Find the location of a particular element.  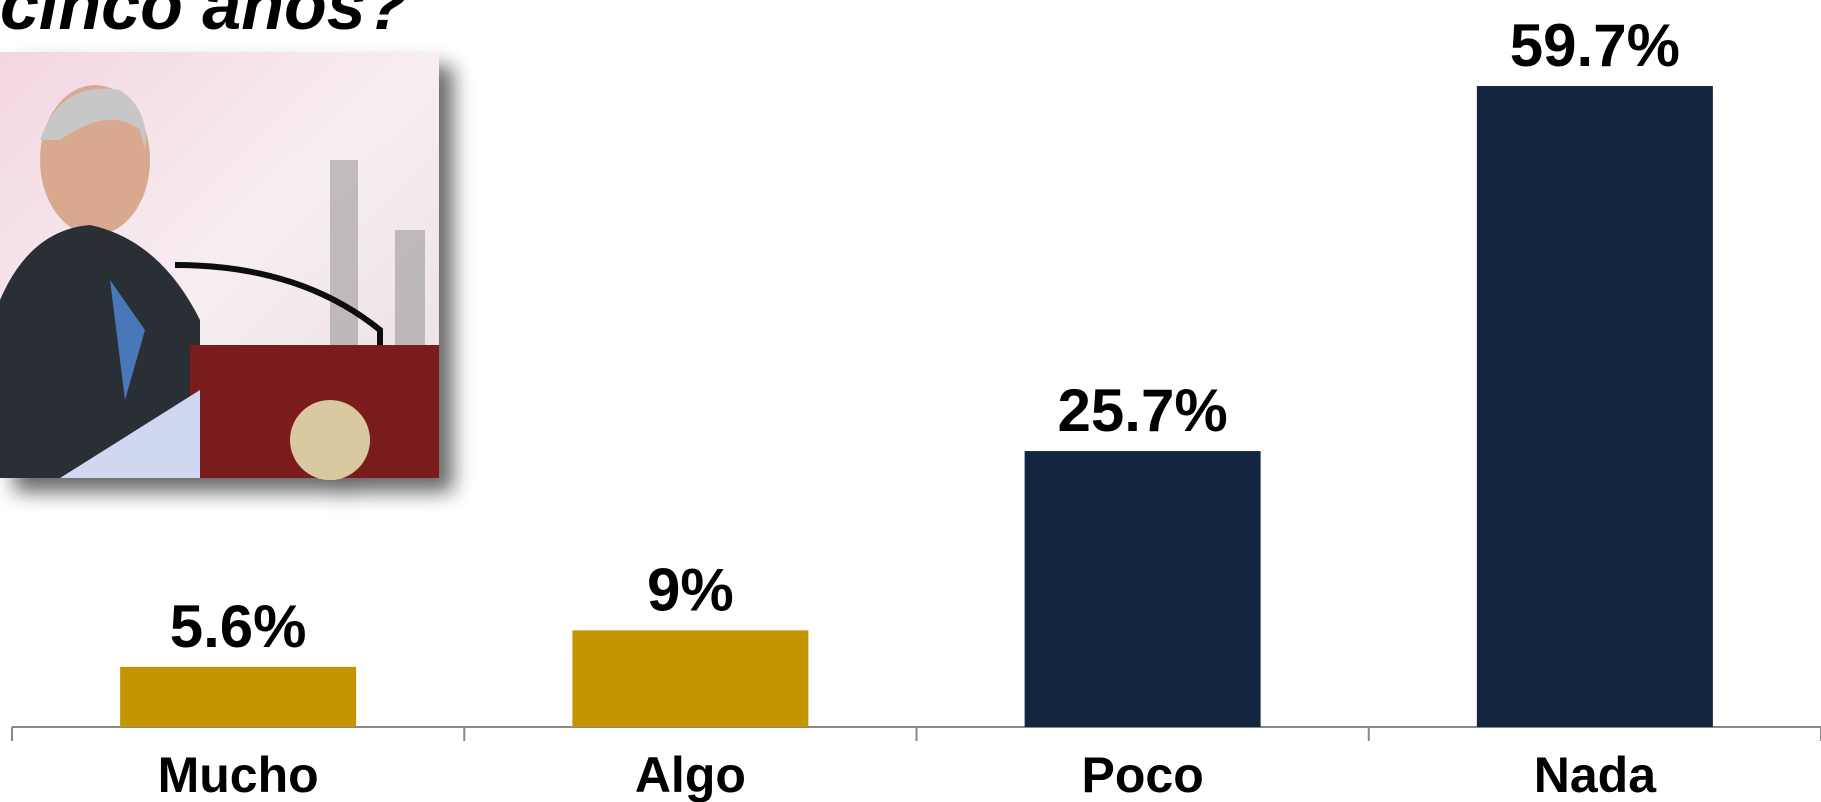

value-label: 9% is located at coordinates (690, 589).